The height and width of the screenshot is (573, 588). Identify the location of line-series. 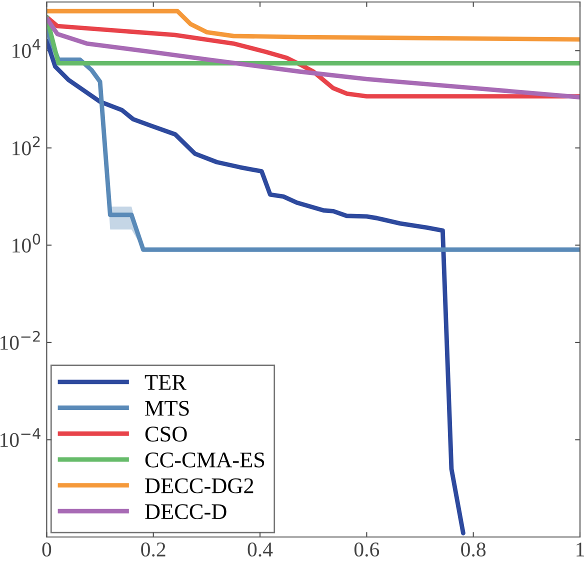
(313, 25).